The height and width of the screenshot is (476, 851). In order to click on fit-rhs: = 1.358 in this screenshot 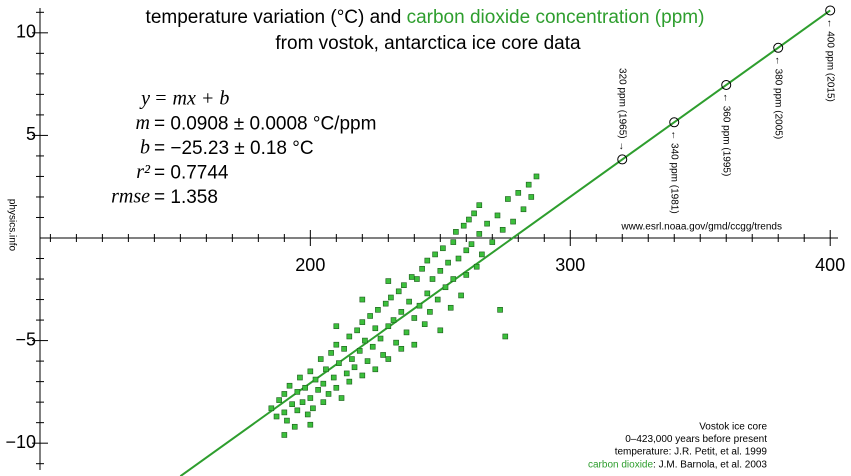, I will do `click(186, 197)`.